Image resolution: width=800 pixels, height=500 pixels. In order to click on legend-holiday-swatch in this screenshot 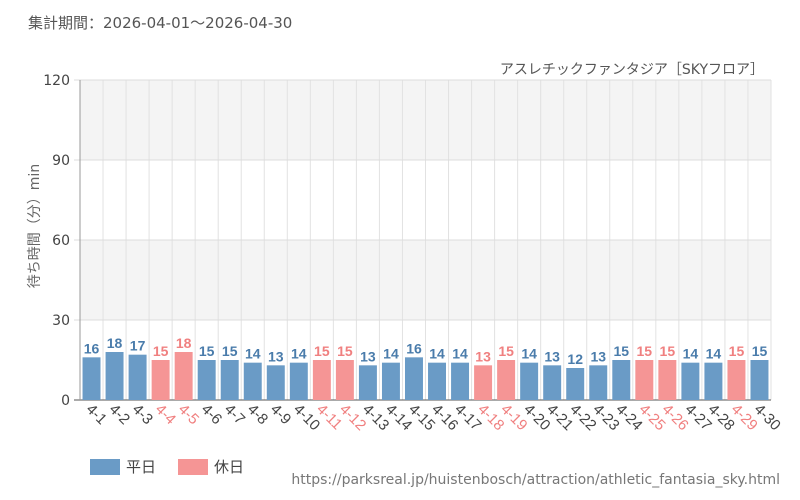, I will do `click(193, 466)`.